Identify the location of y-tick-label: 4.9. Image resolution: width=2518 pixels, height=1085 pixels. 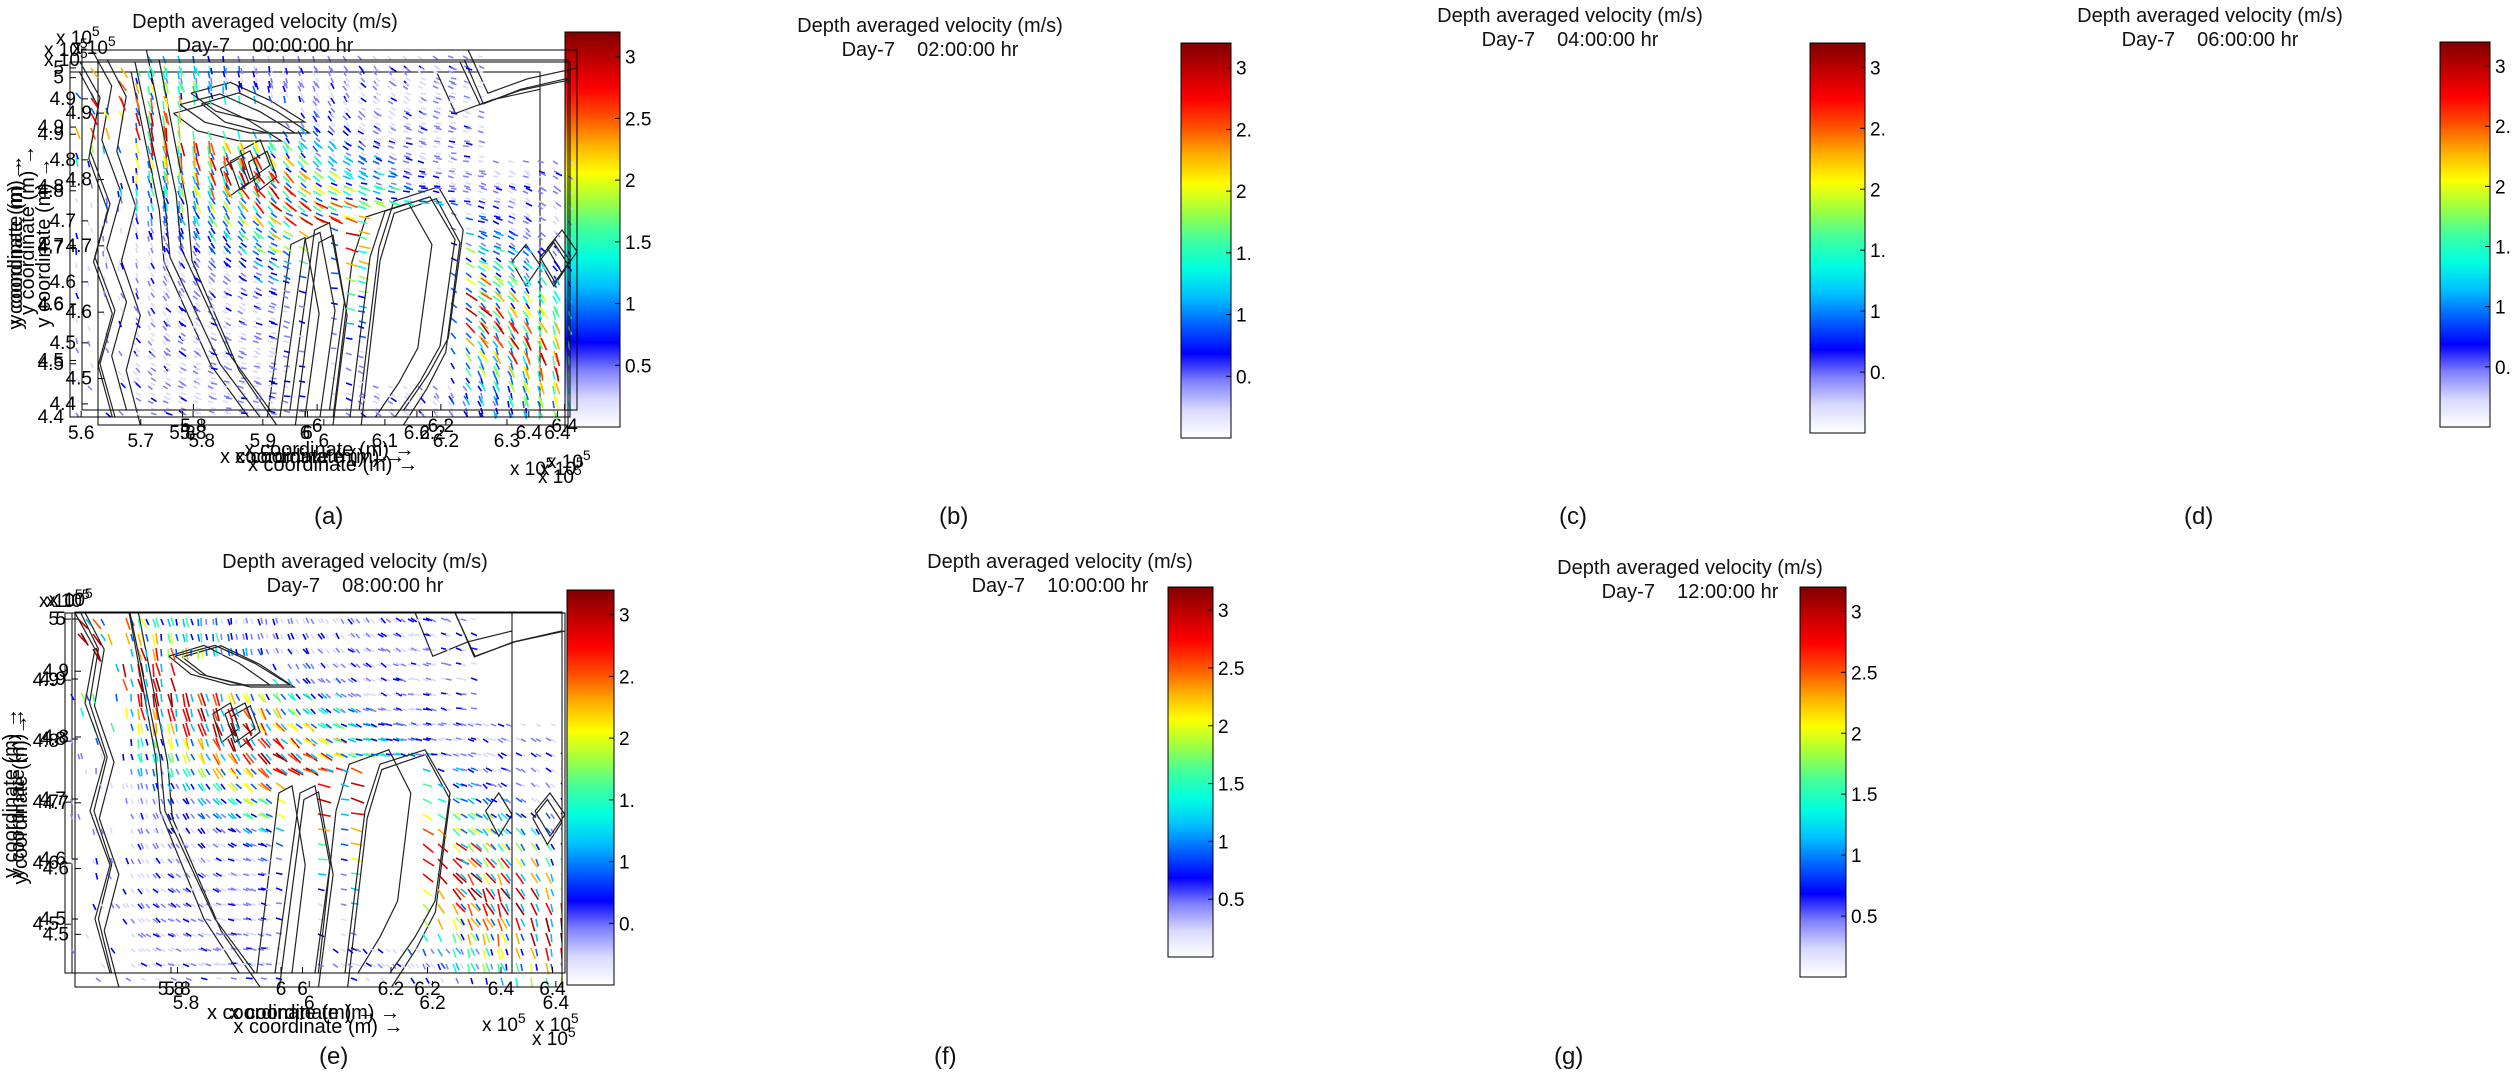
(46, 680).